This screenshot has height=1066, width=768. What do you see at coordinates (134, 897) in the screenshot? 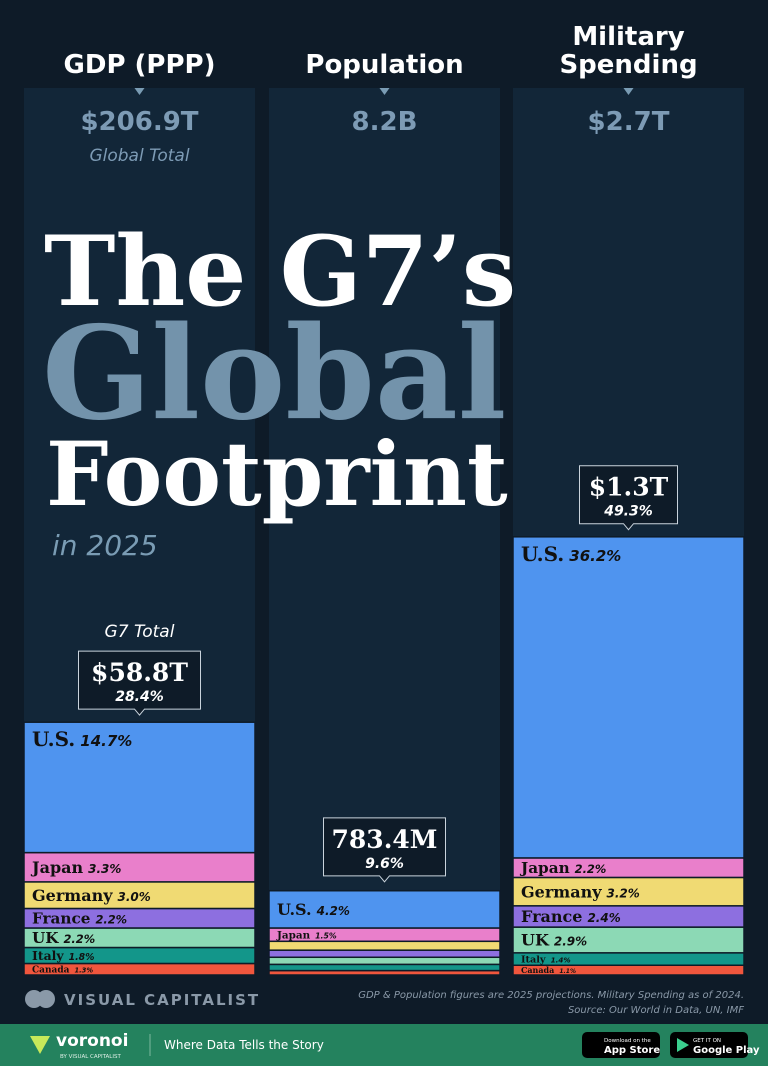
I see `segment-value-label: 3.0%` at bounding box center [134, 897].